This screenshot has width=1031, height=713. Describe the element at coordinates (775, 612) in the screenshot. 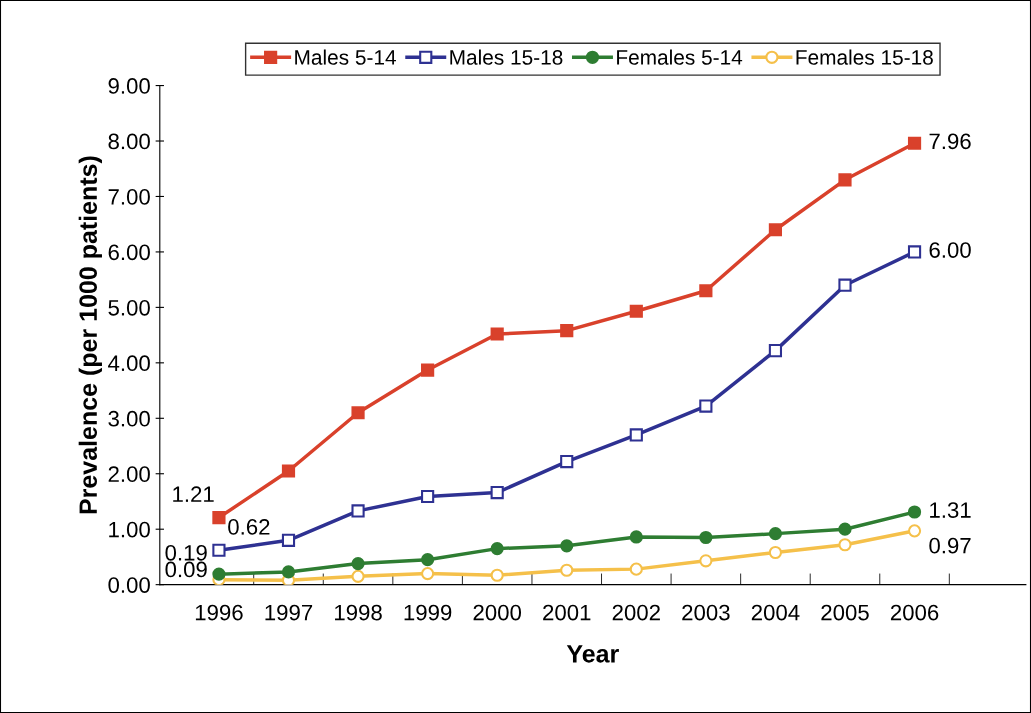

I see `x-tick-label: 2004` at that location.